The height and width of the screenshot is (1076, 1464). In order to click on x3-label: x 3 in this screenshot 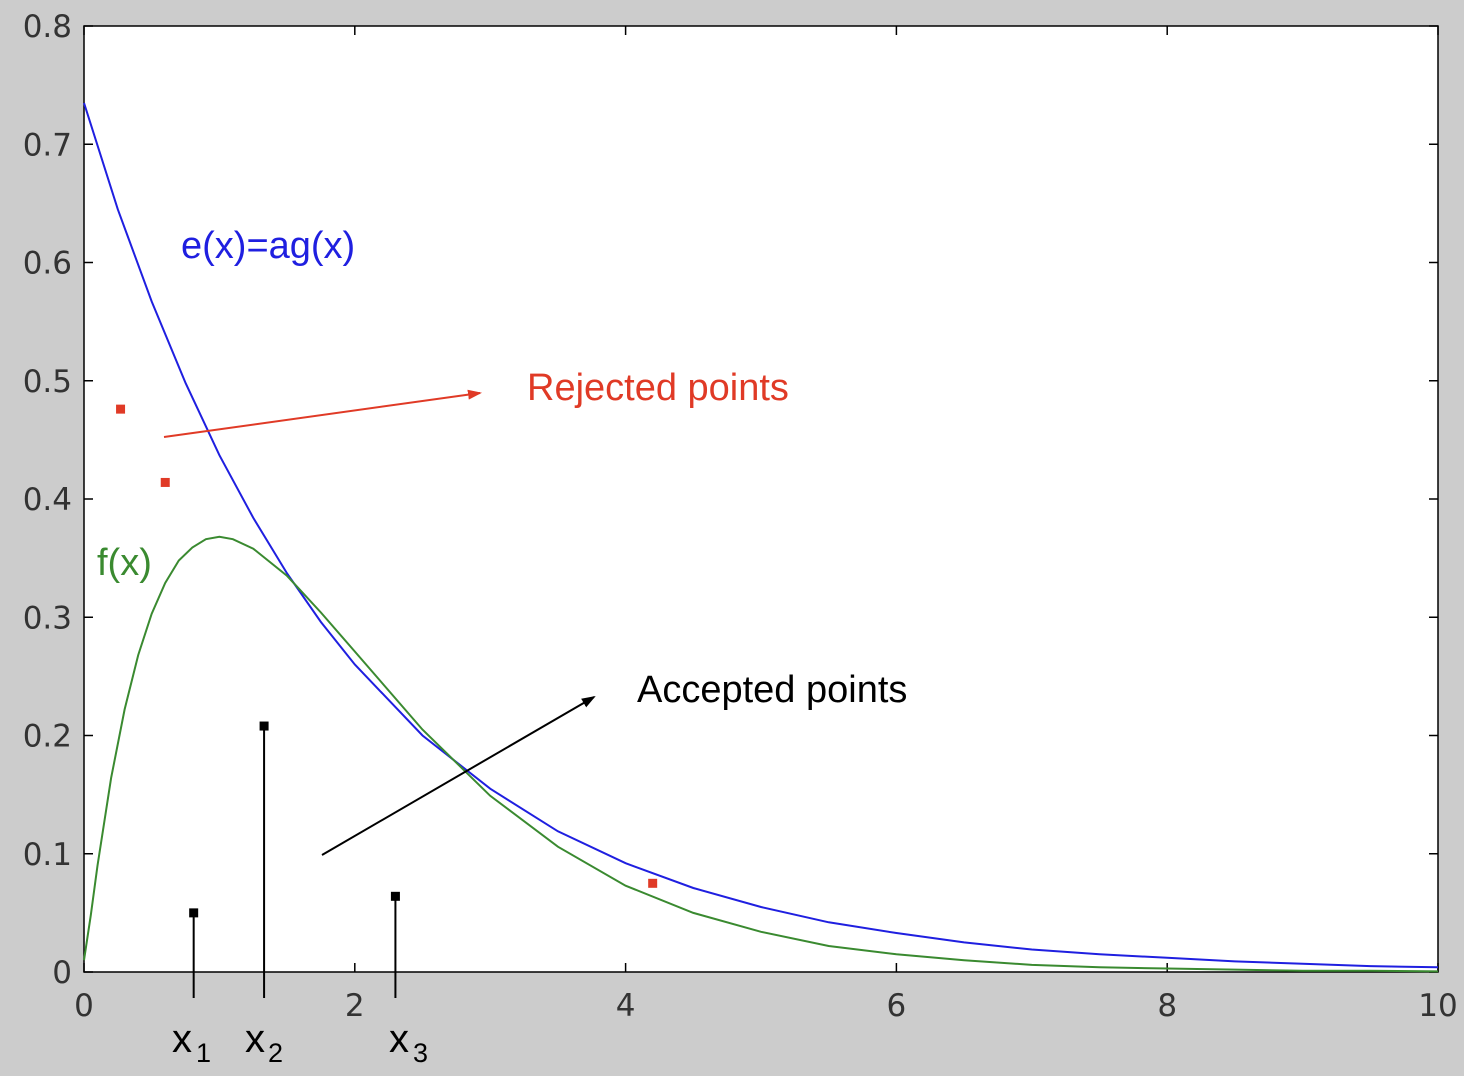, I will do `click(408, 1042)`.